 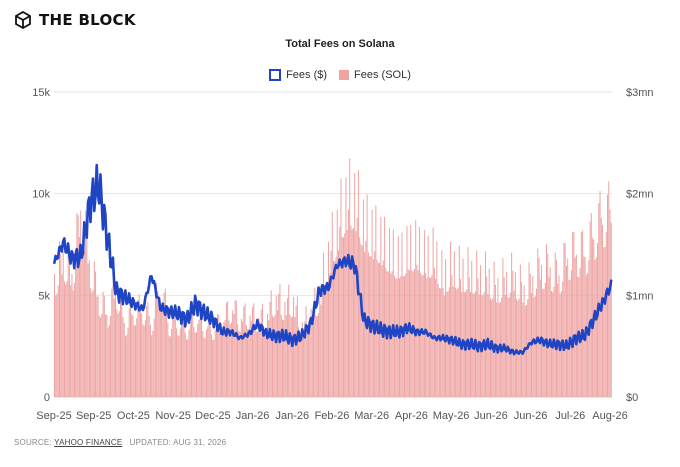 What do you see at coordinates (23, 20) in the screenshot?
I see `the-block-logo-icon` at bounding box center [23, 20].